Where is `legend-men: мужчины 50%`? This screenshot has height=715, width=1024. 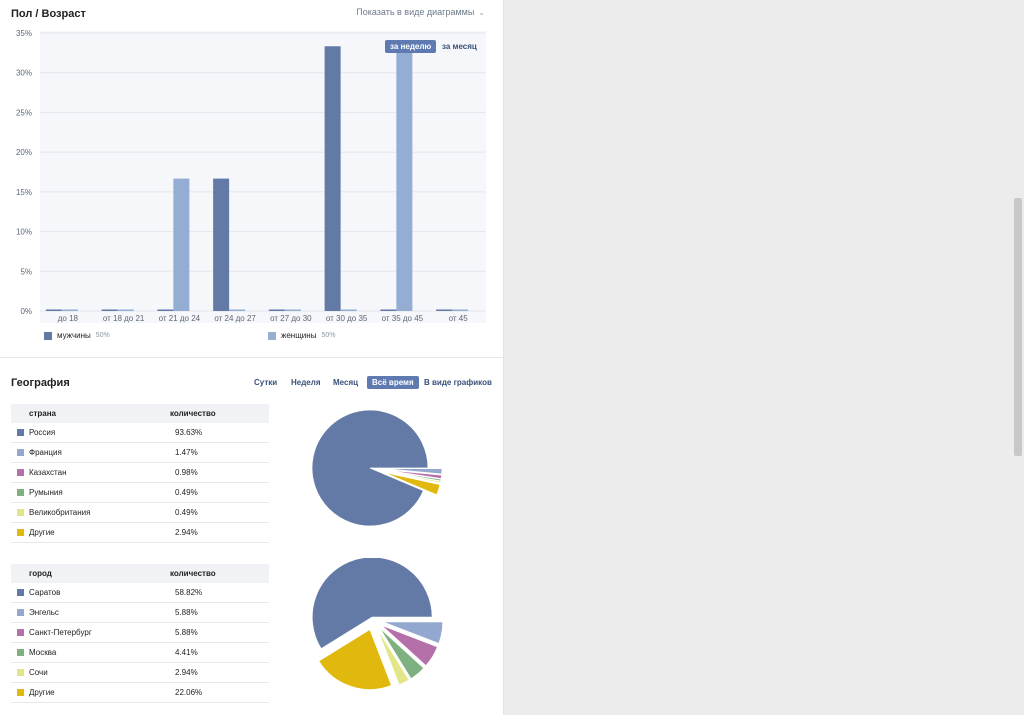 legend-men: мужчины 50% is located at coordinates (77, 335).